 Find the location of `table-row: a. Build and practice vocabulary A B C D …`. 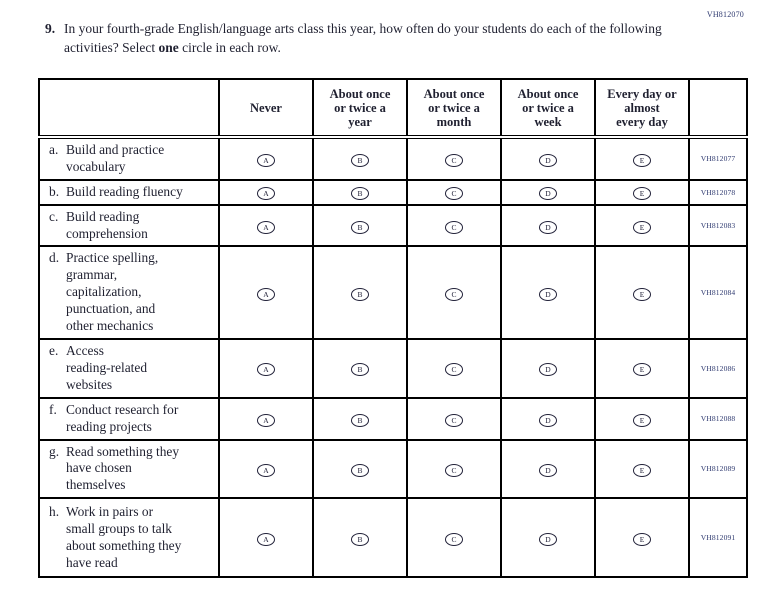

table-row: a. Build and practice vocabulary A B C D … is located at coordinates (393, 158).